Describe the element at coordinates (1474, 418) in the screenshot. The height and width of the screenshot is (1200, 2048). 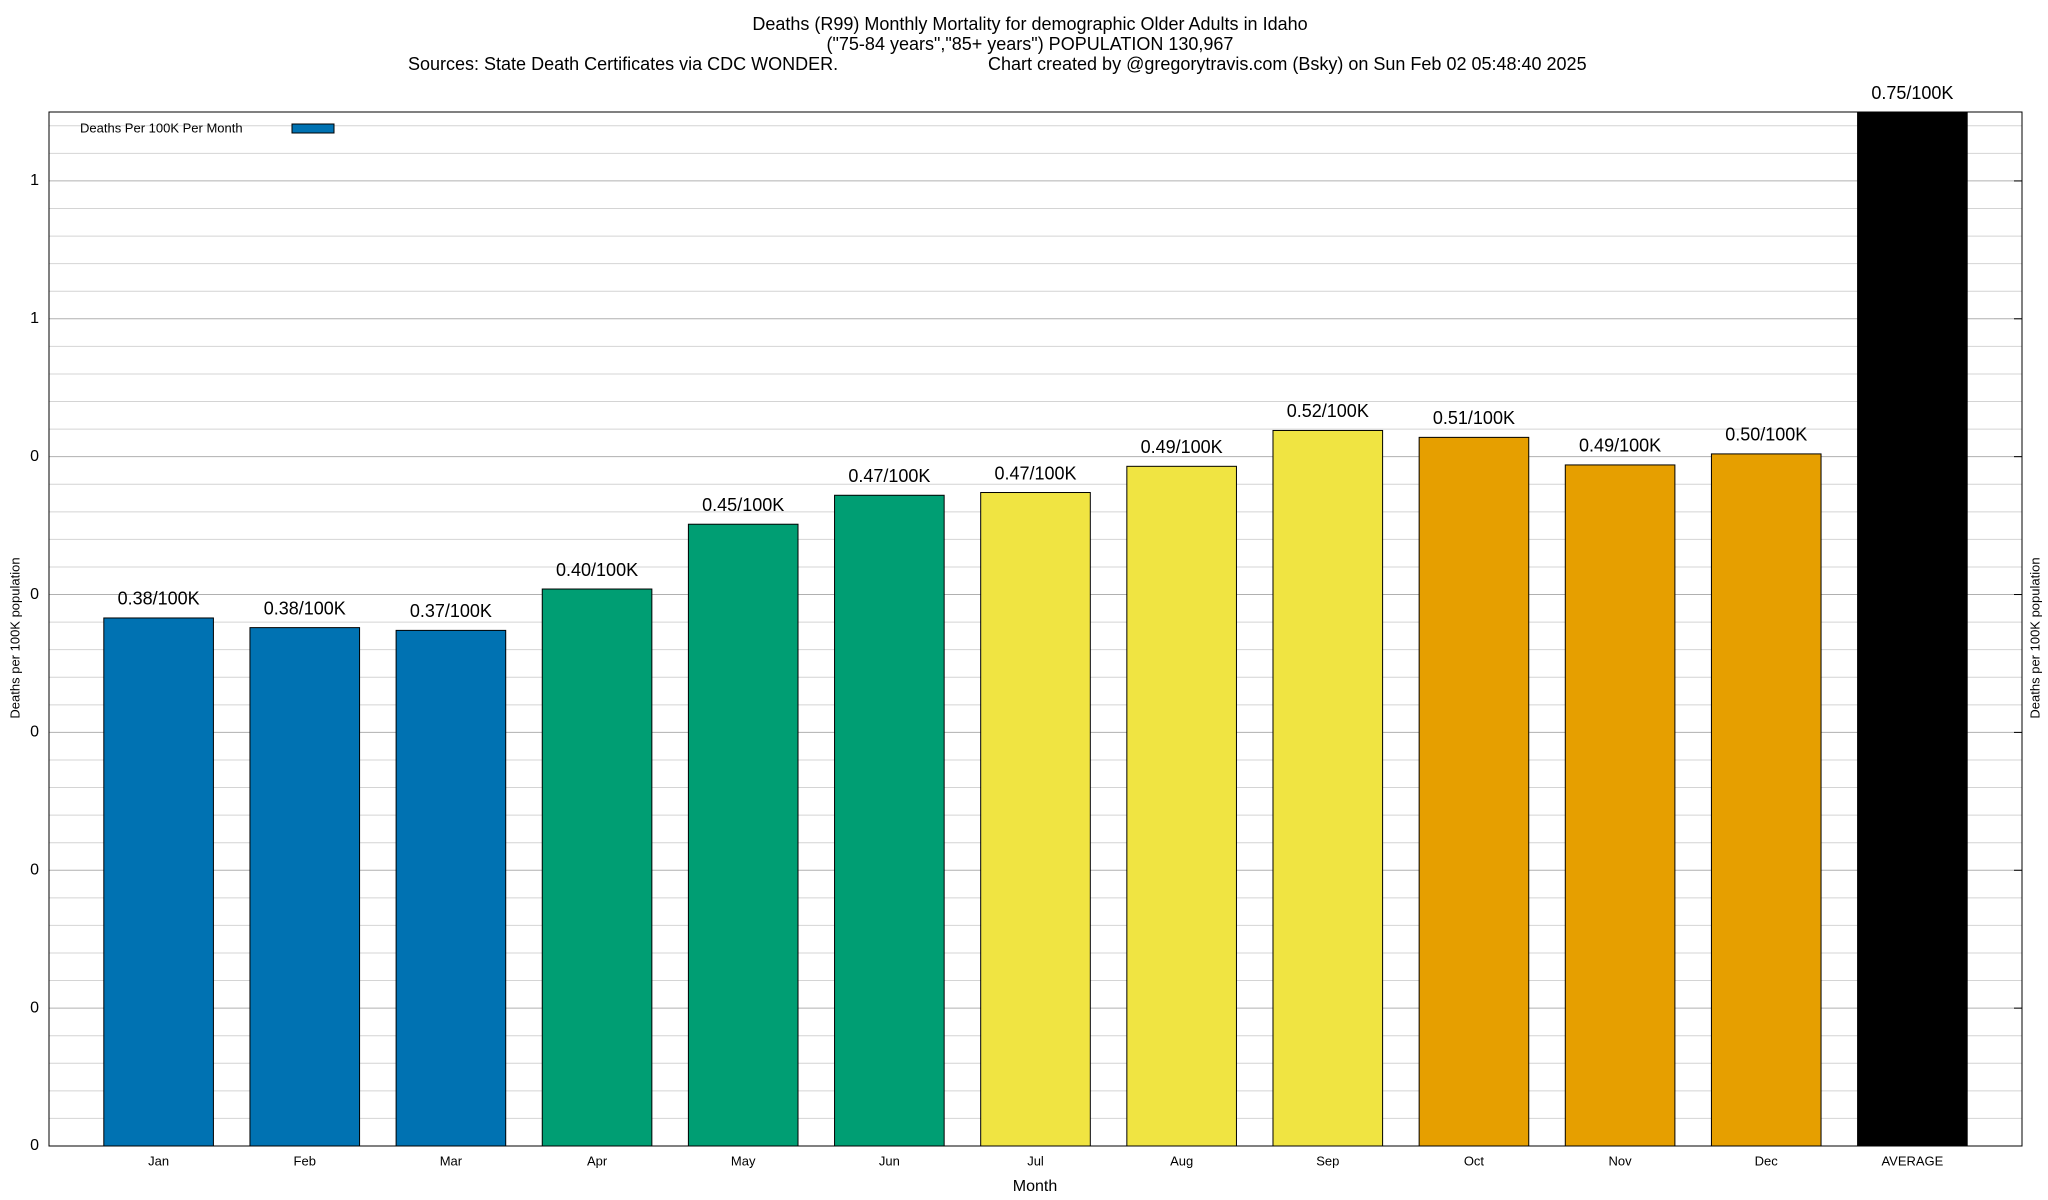
I see `value-label: 0.51/100K` at that location.